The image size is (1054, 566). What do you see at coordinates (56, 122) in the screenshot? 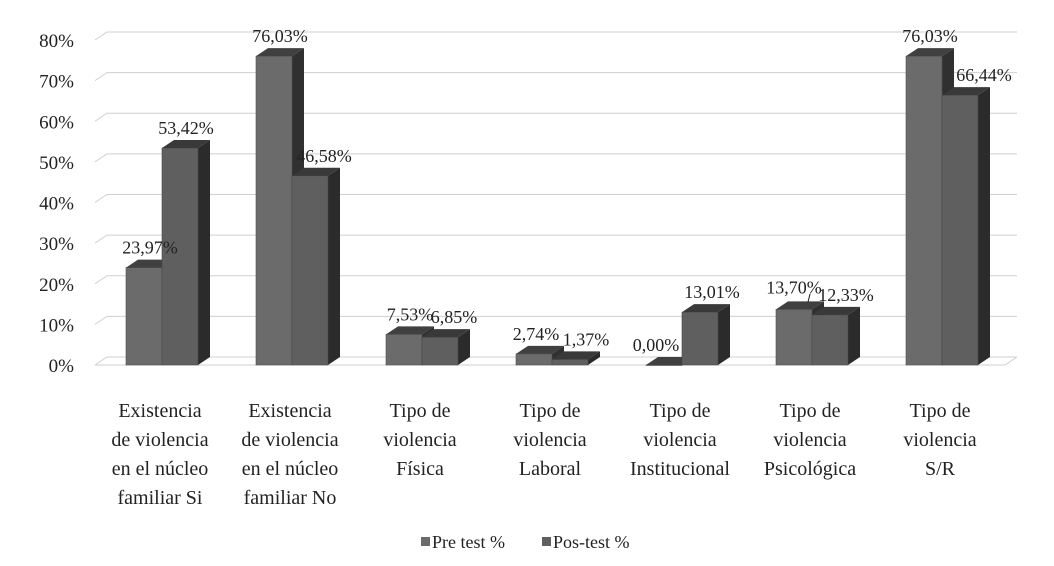
I see `y-tick-label: 60%` at bounding box center [56, 122].